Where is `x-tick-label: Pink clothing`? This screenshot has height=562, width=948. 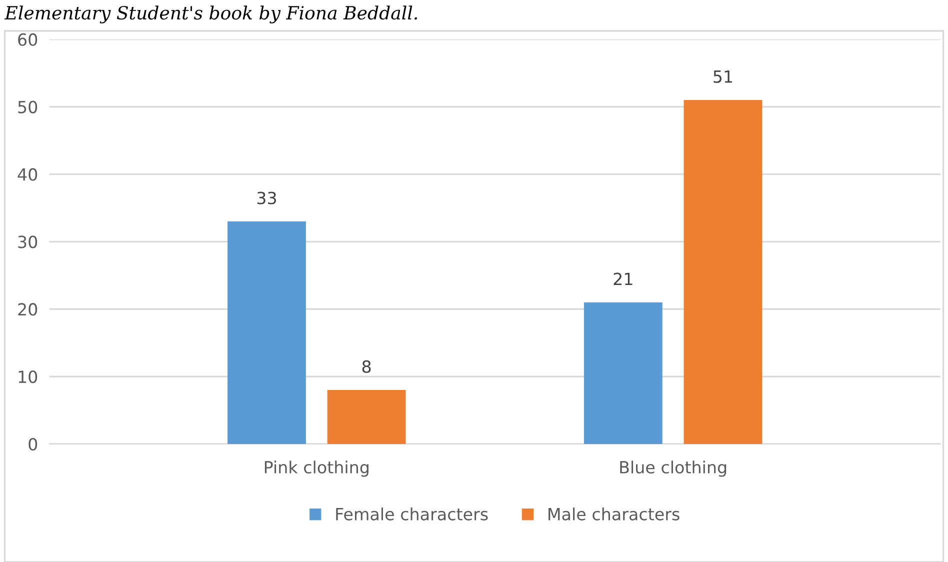
x-tick-label: Pink clothing is located at coordinates (316, 468).